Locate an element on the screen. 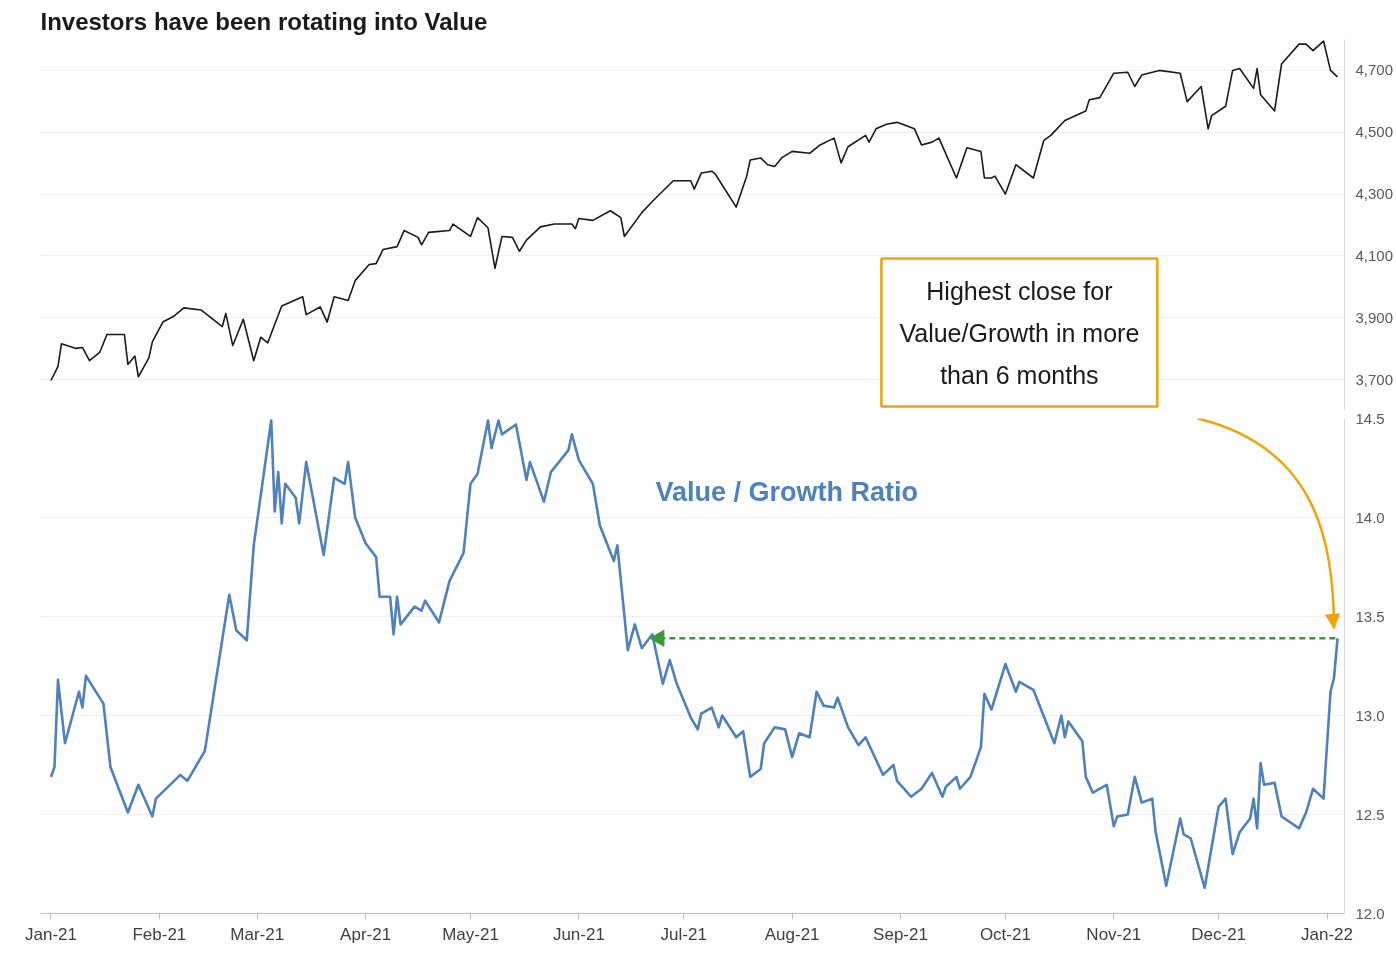 The image size is (1396, 963). x-tick-label: Oct-21 is located at coordinates (1005, 934).